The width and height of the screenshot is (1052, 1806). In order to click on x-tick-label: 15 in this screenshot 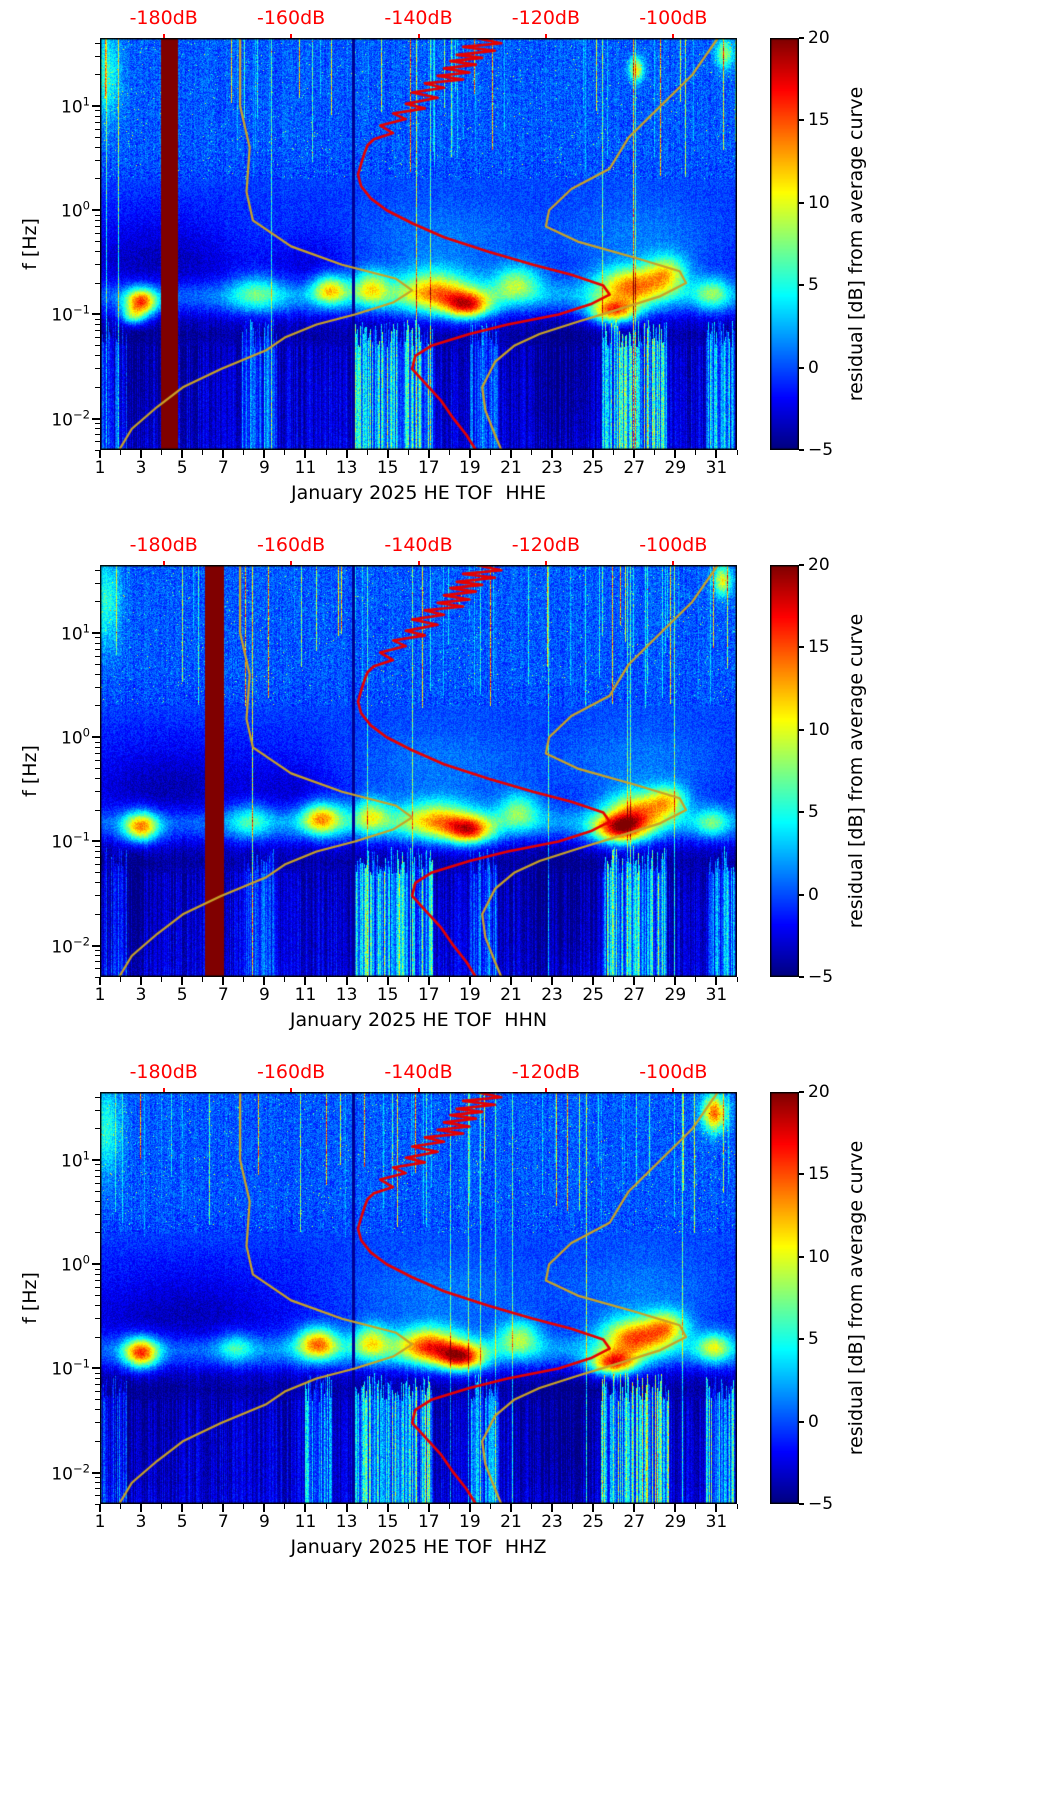, I will do `click(387, 468)`.